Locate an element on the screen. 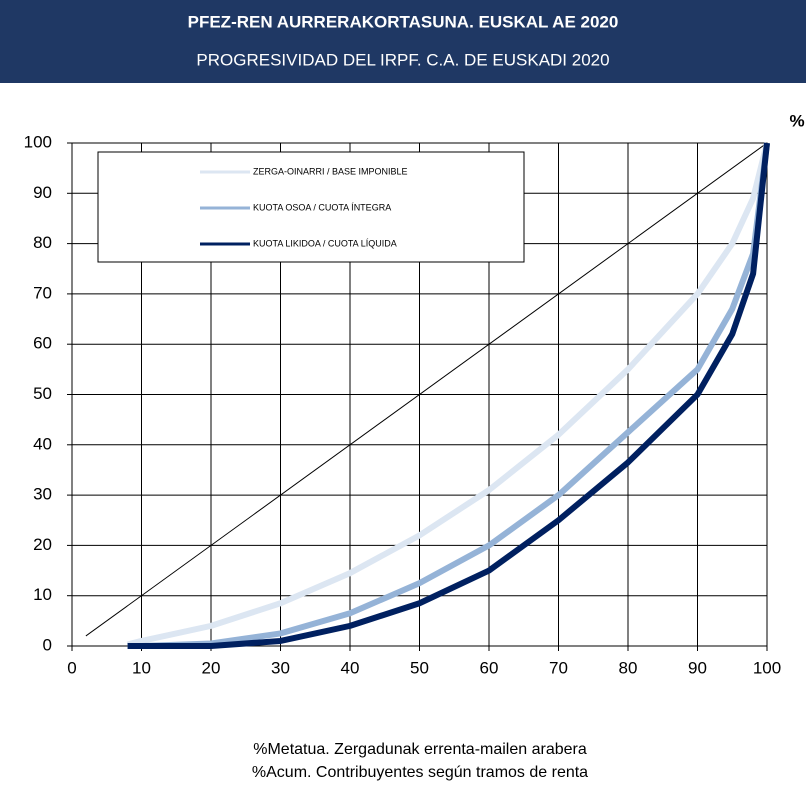 Image resolution: width=806 pixels, height=791 pixels. x-tick-label: 10 is located at coordinates (141, 667).